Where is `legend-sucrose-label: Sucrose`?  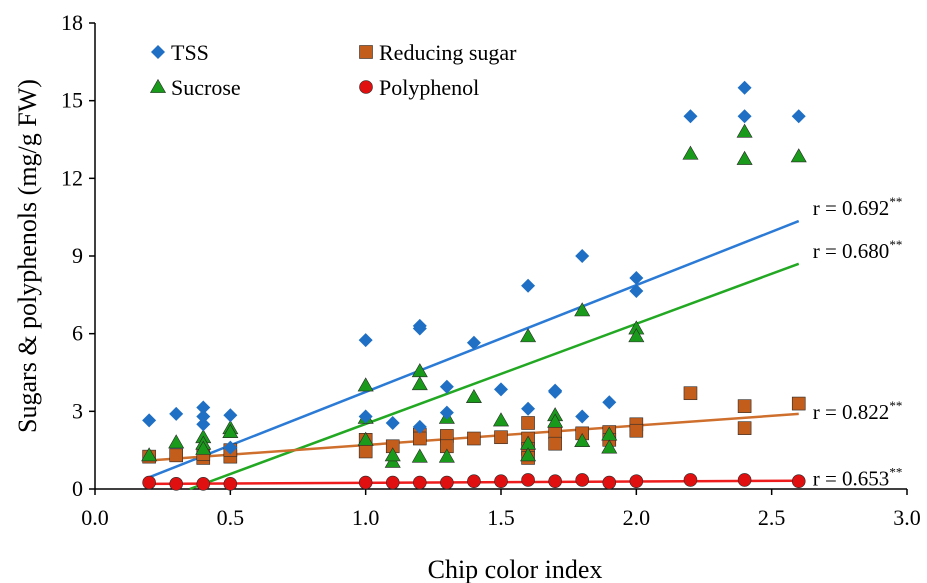
legend-sucrose-label: Sucrose is located at coordinates (206, 87).